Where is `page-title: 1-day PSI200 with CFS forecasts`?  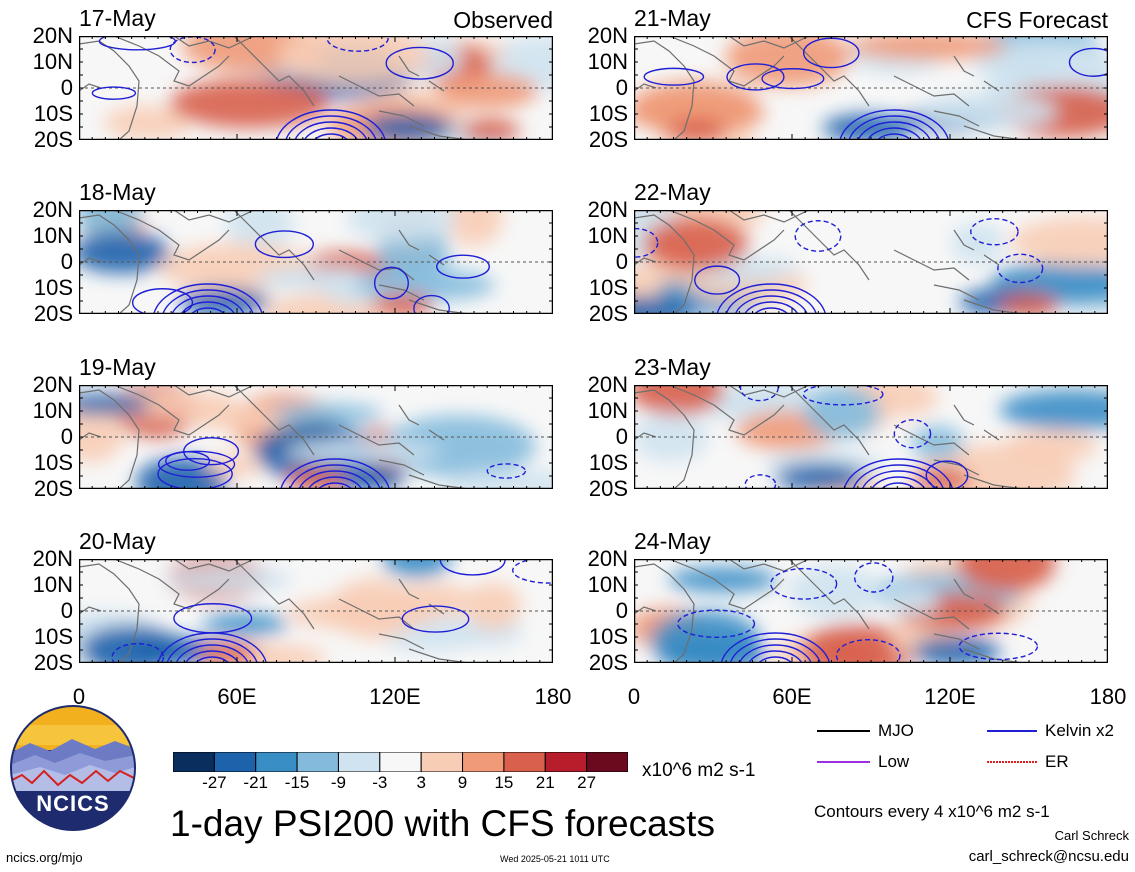 page-title: 1-day PSI200 with CFS forecasts is located at coordinates (442, 823).